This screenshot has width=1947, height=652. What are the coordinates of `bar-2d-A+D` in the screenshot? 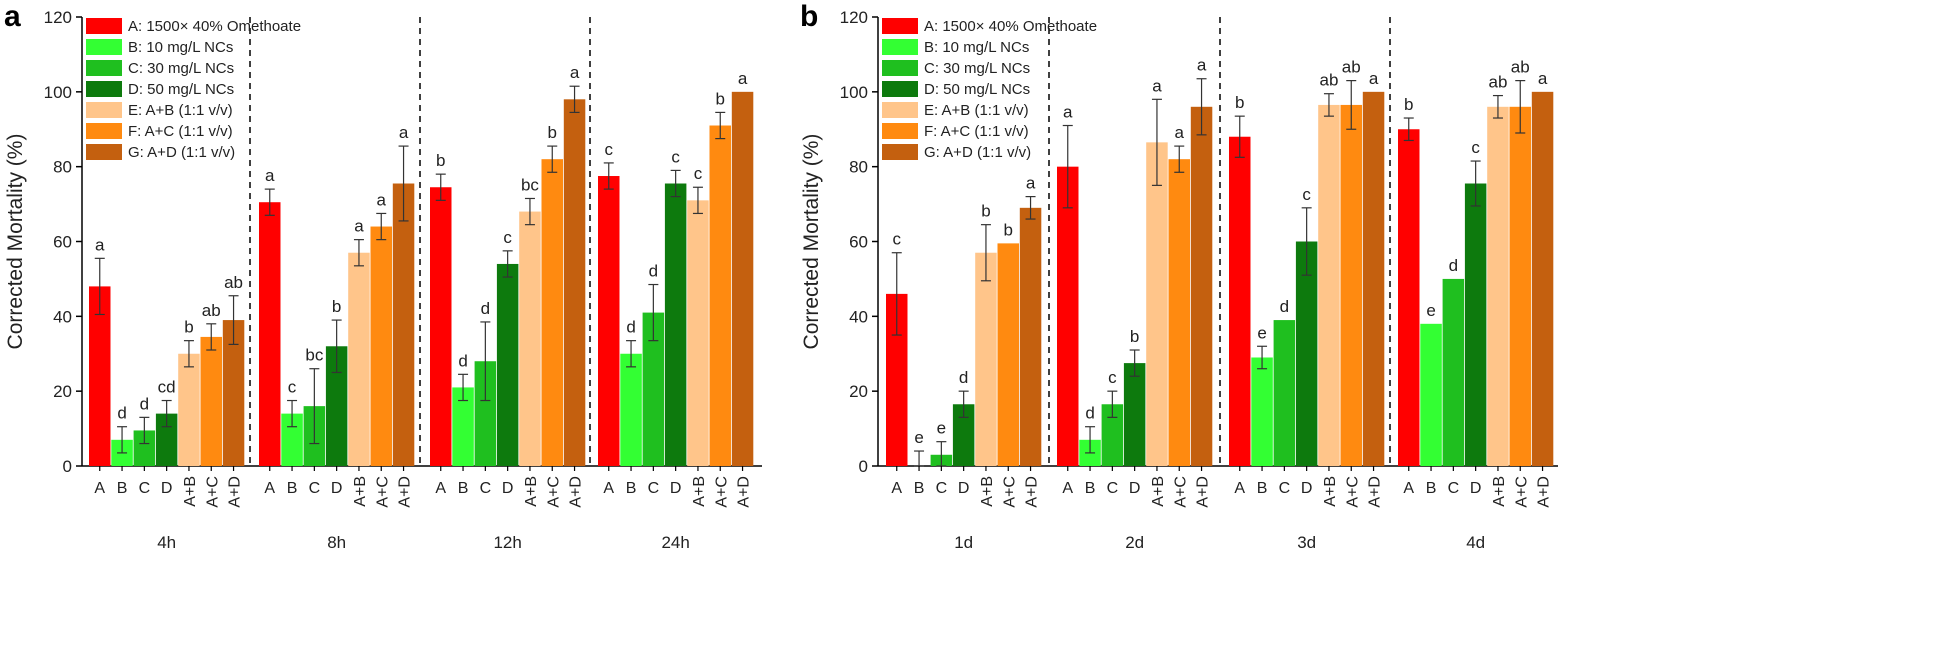 It's located at (1201, 286).